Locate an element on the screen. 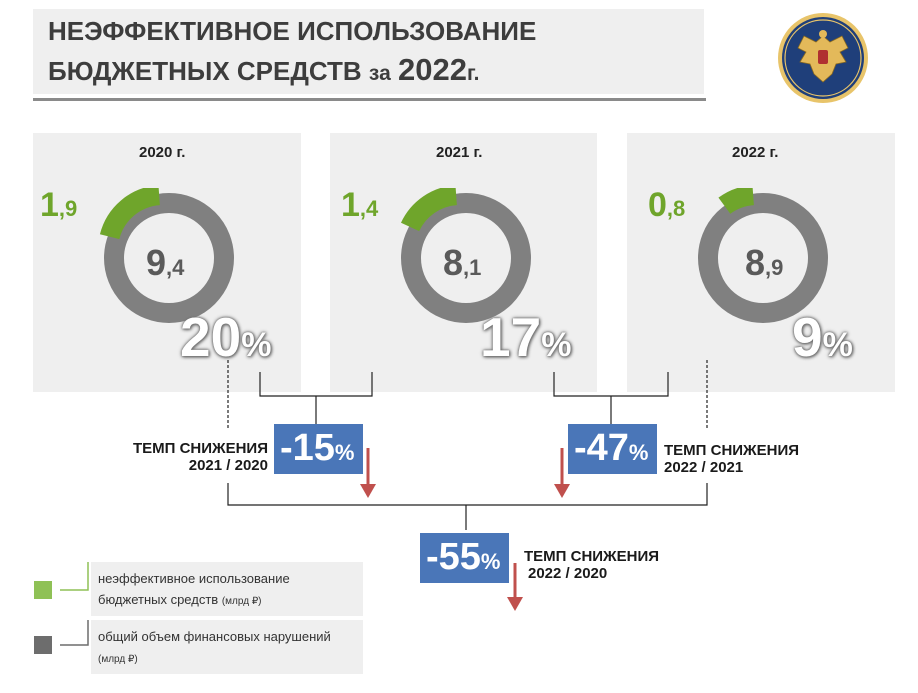 This screenshot has height=693, width=918. rate-number: -15 is located at coordinates (307, 448).